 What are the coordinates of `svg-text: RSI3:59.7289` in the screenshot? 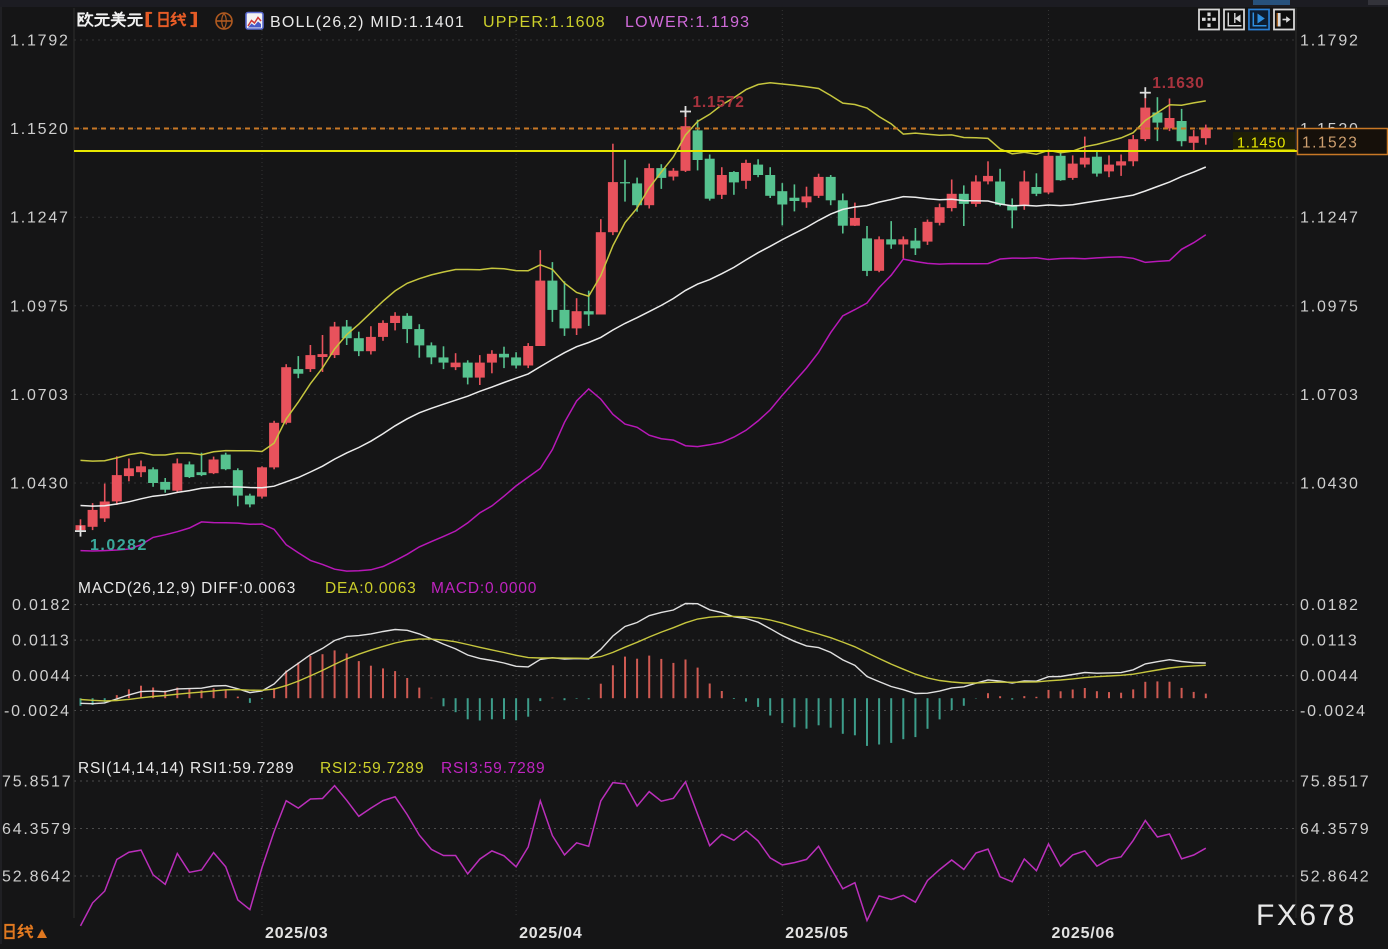 It's located at (493, 768).